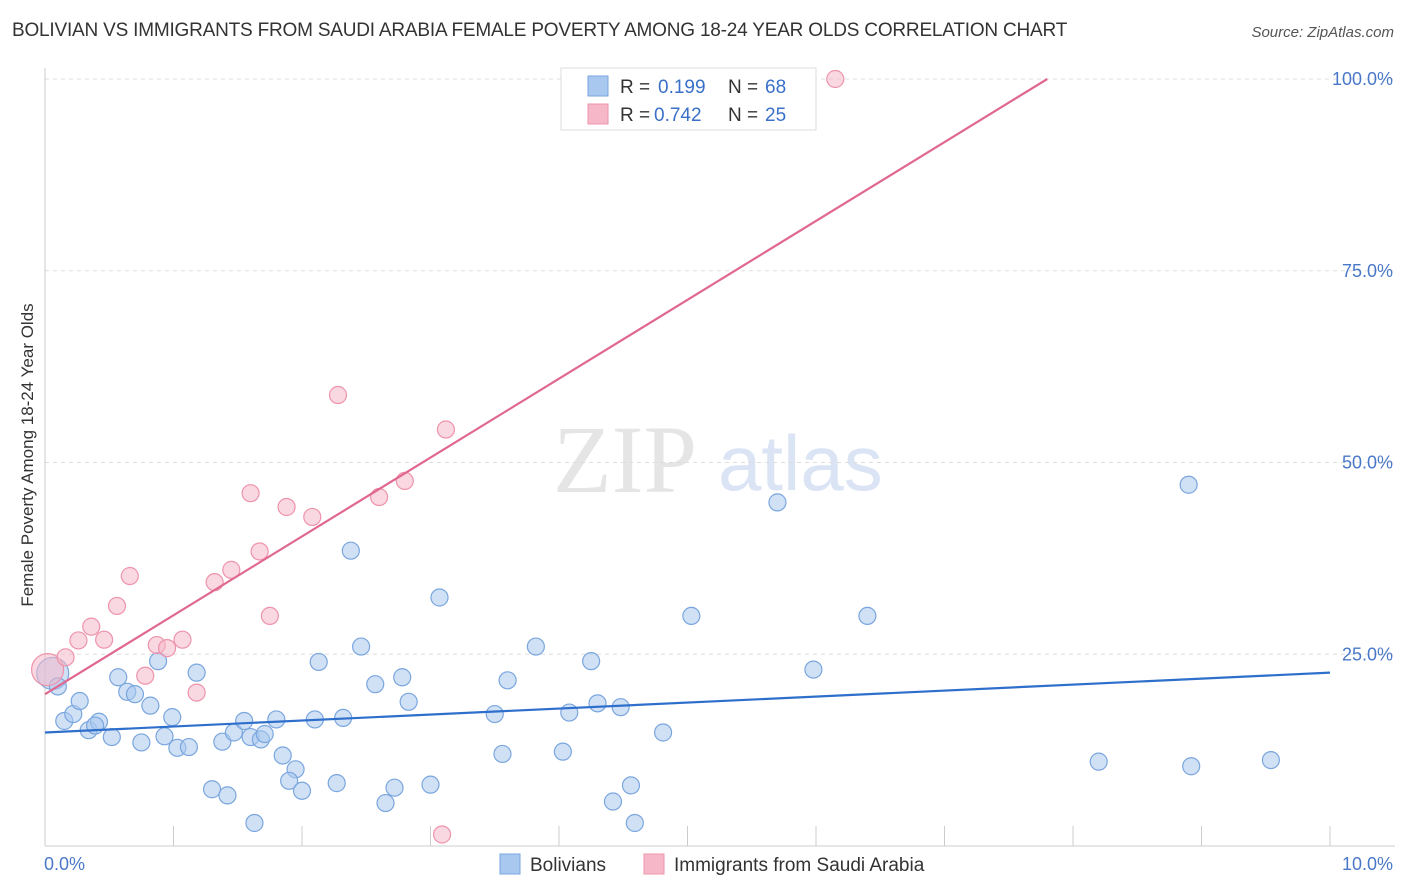 The height and width of the screenshot is (892, 1406). Describe the element at coordinates (1362, 79) in the screenshot. I see `y-tick-label-100: 100.0%` at that location.